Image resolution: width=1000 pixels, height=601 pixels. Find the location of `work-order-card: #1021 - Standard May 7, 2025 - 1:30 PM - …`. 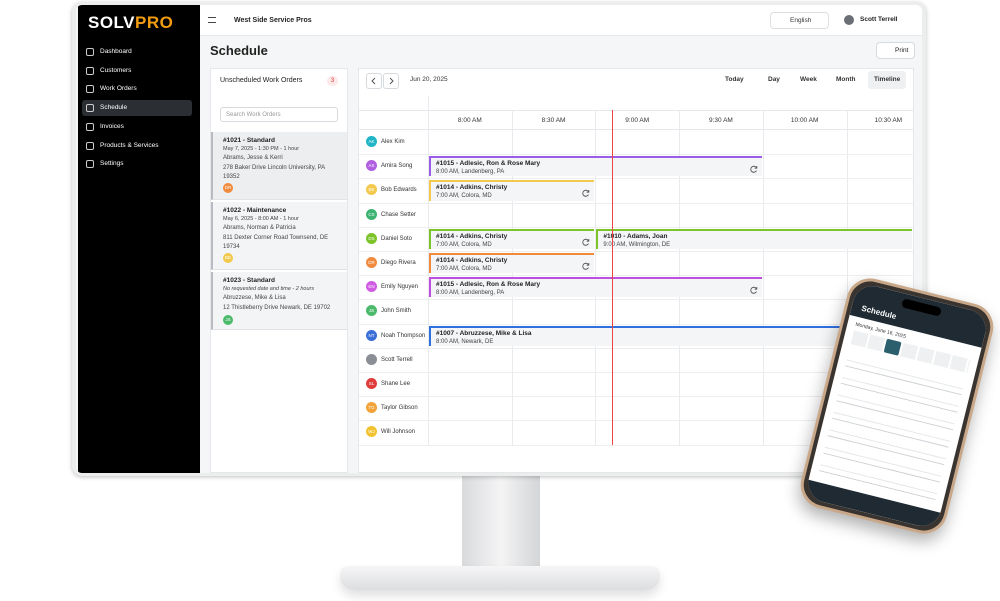

work-order-card: #1021 - Standard May 7, 2025 - 1:30 PM - … is located at coordinates (279, 166).